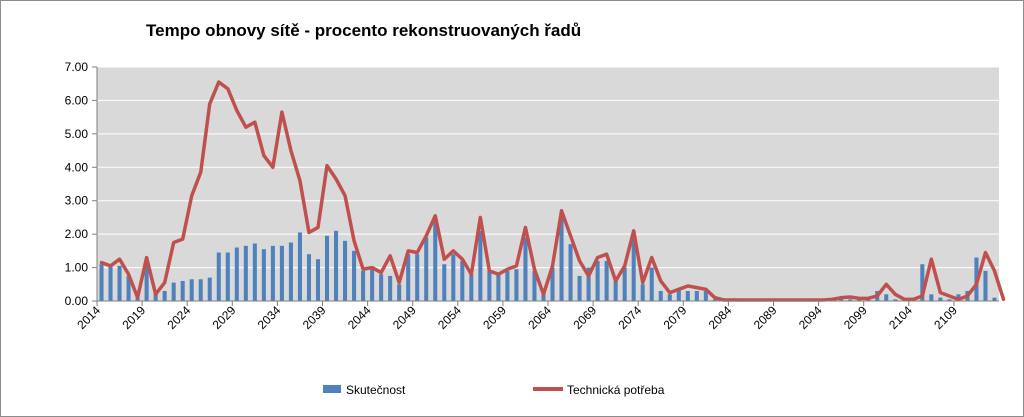 This screenshot has height=417, width=1024. What do you see at coordinates (77, 268) in the screenshot?
I see `y-tick-label: 1.00` at bounding box center [77, 268].